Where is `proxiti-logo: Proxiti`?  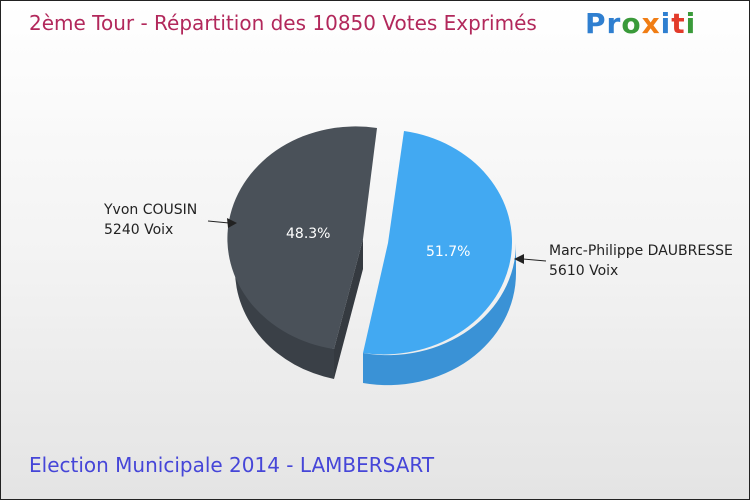
proxiti-logo: Proxiti is located at coordinates (641, 23).